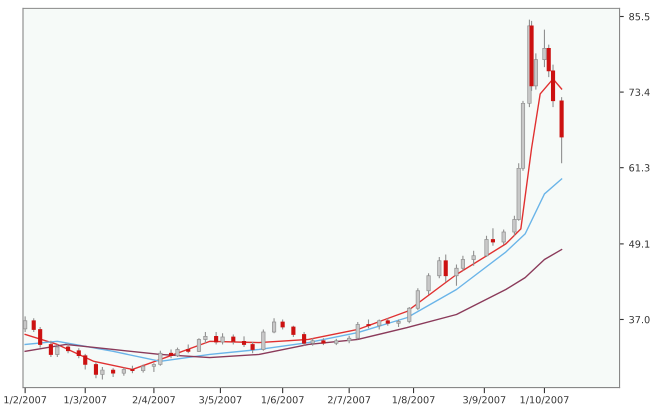 The width and height of the screenshot is (657, 419). Describe the element at coordinates (85, 400) in the screenshot. I see `x-tick-label: 1/3/2007` at that location.